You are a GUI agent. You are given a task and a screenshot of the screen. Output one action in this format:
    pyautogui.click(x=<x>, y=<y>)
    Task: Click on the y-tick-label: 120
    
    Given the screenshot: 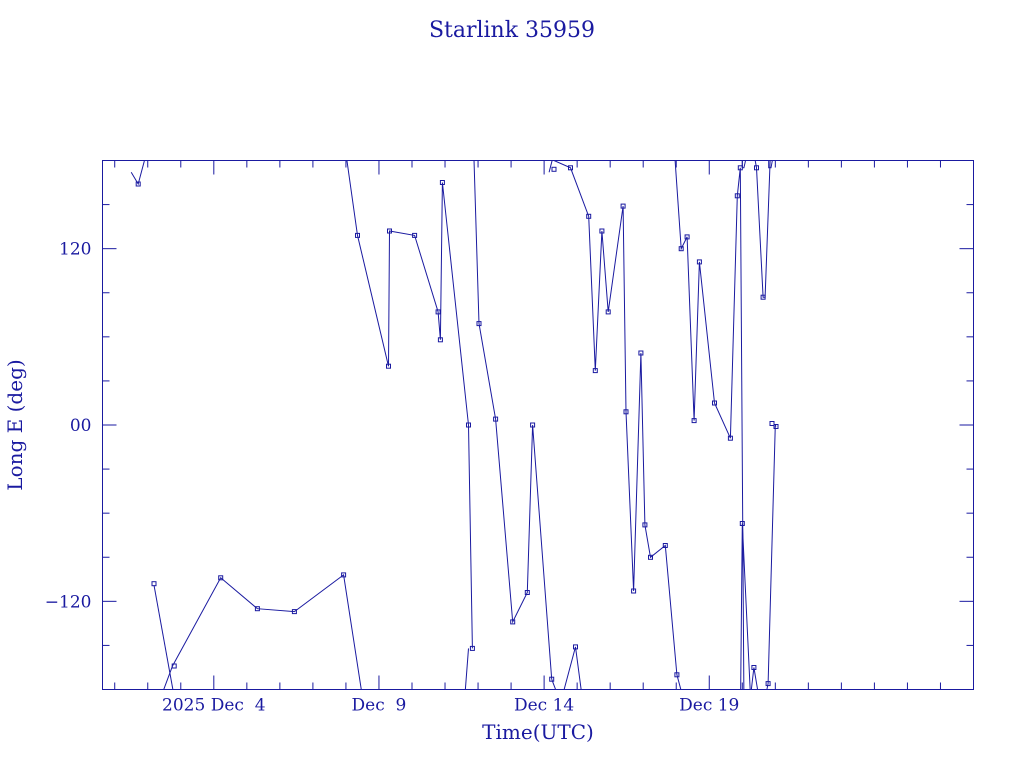 What is the action you would take?
    pyautogui.click(x=75, y=250)
    